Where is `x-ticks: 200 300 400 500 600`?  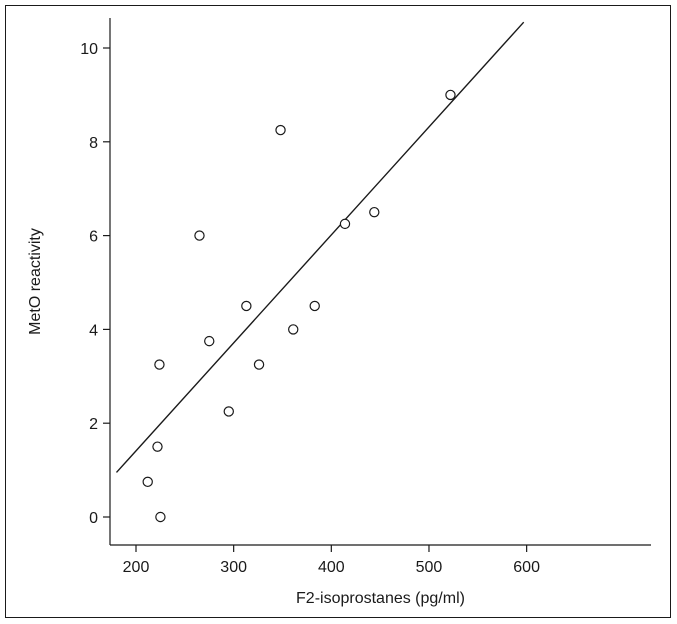
x-ticks: 200 300 400 500 600 is located at coordinates (331, 560).